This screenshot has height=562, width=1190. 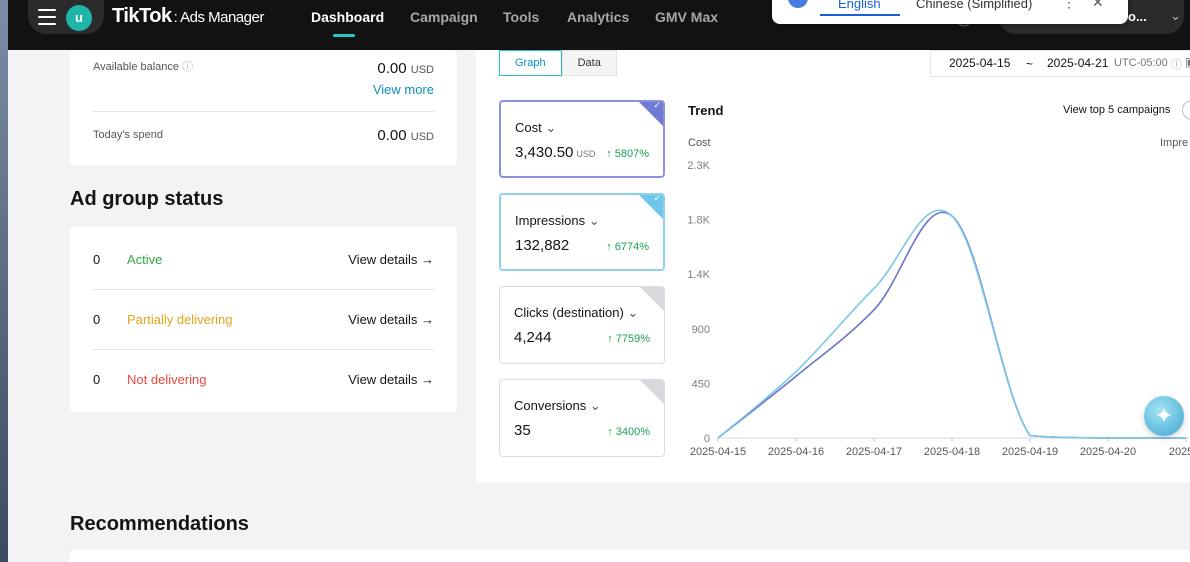 I want to click on not-delivering-count: 0, so click(x=97, y=379).